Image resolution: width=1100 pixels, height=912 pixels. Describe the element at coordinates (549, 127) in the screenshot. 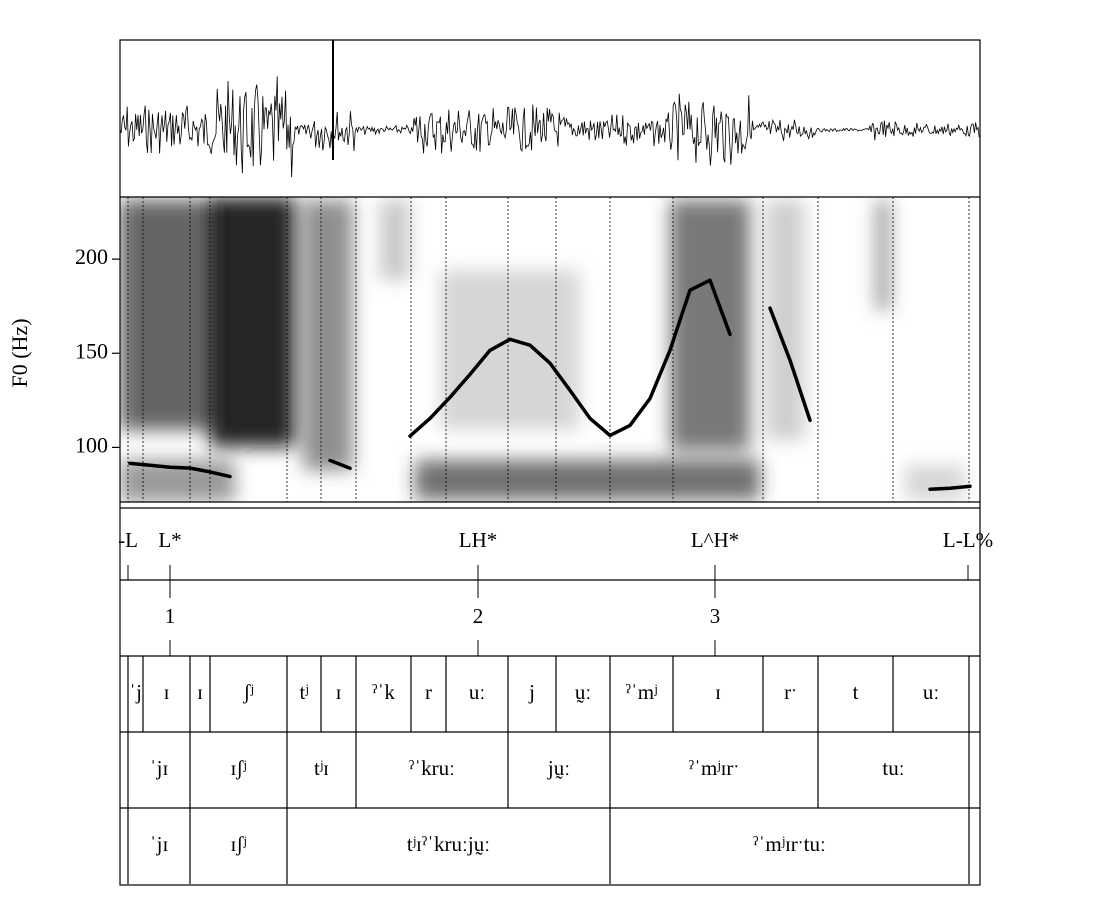

I see `waveform-trace` at that location.